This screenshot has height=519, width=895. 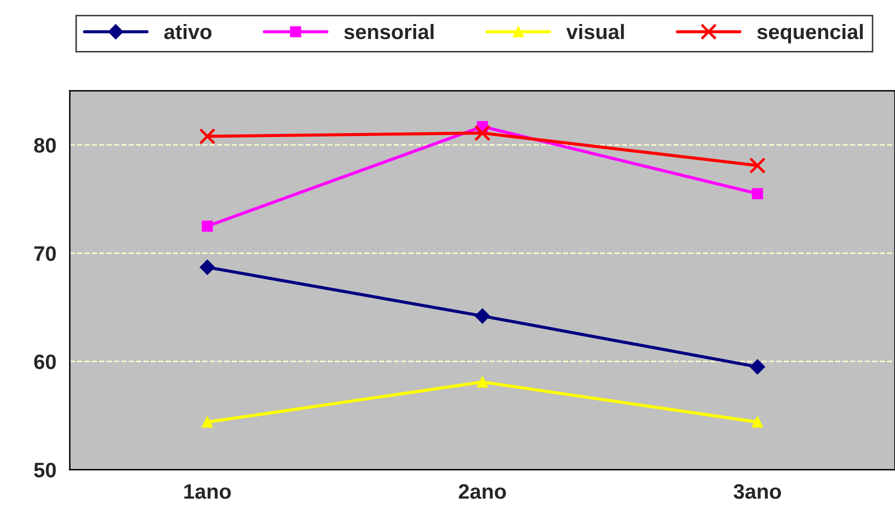 What do you see at coordinates (482, 491) in the screenshot?
I see `x-tick-label: 2ano` at bounding box center [482, 491].